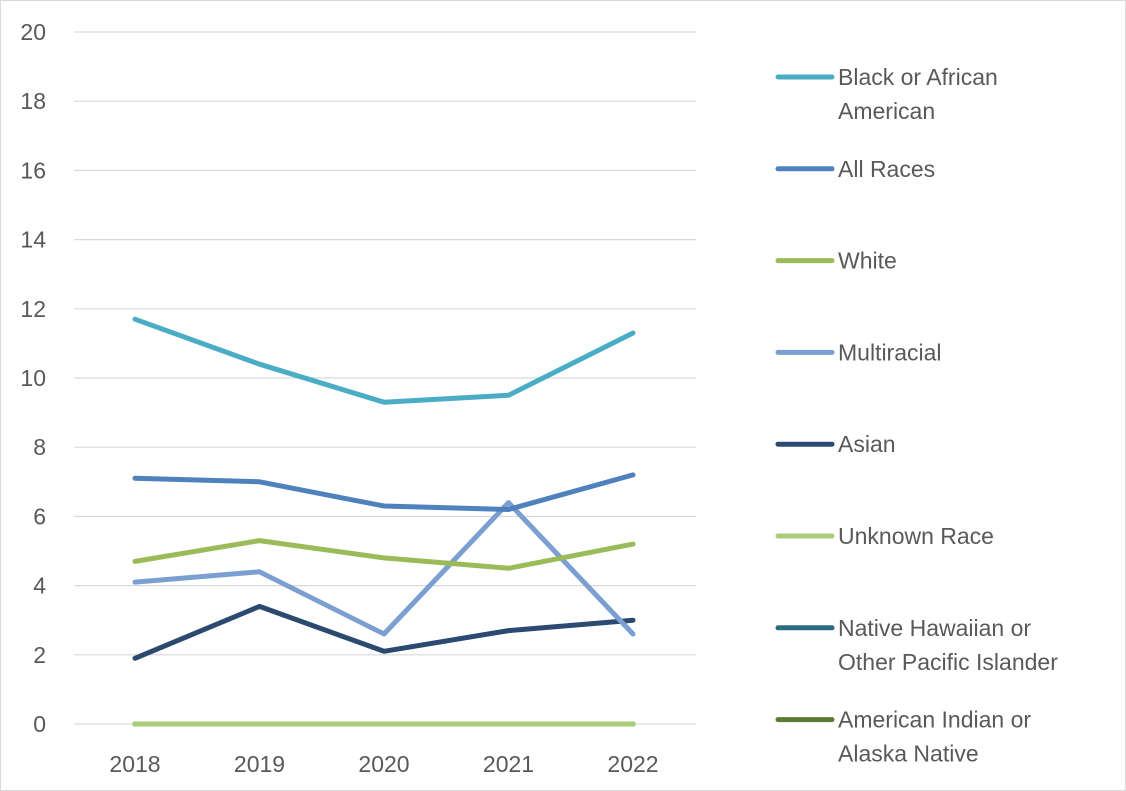 Image resolution: width=1126 pixels, height=791 pixels. I want to click on legend-label: American Indian or, so click(934, 720).